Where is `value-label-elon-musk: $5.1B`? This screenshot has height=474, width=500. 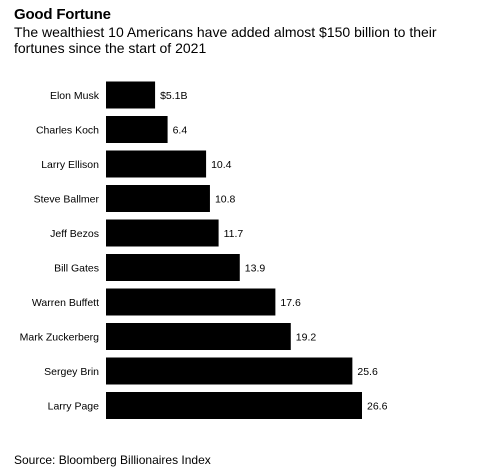
value-label-elon-musk: $5.1B is located at coordinates (173, 96).